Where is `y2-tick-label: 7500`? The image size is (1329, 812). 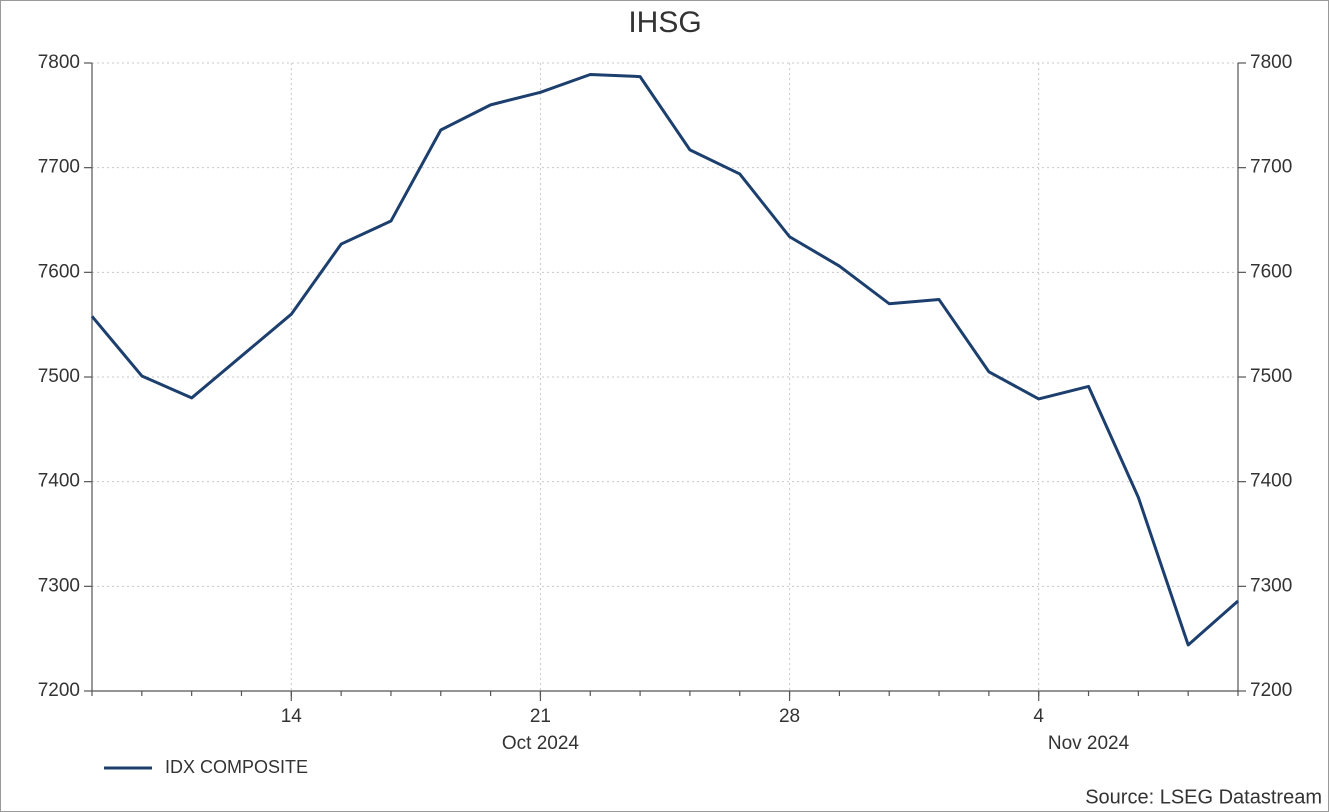 y2-tick-label: 7500 is located at coordinates (1271, 376).